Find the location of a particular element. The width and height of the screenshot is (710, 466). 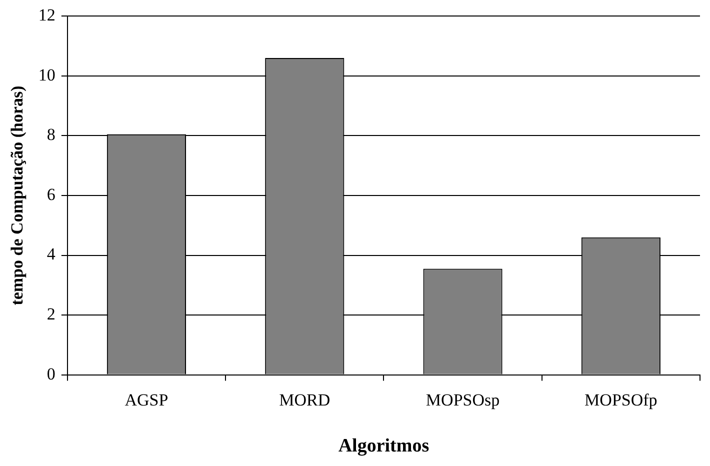

y-tick-label: 8 is located at coordinates (51, 134).